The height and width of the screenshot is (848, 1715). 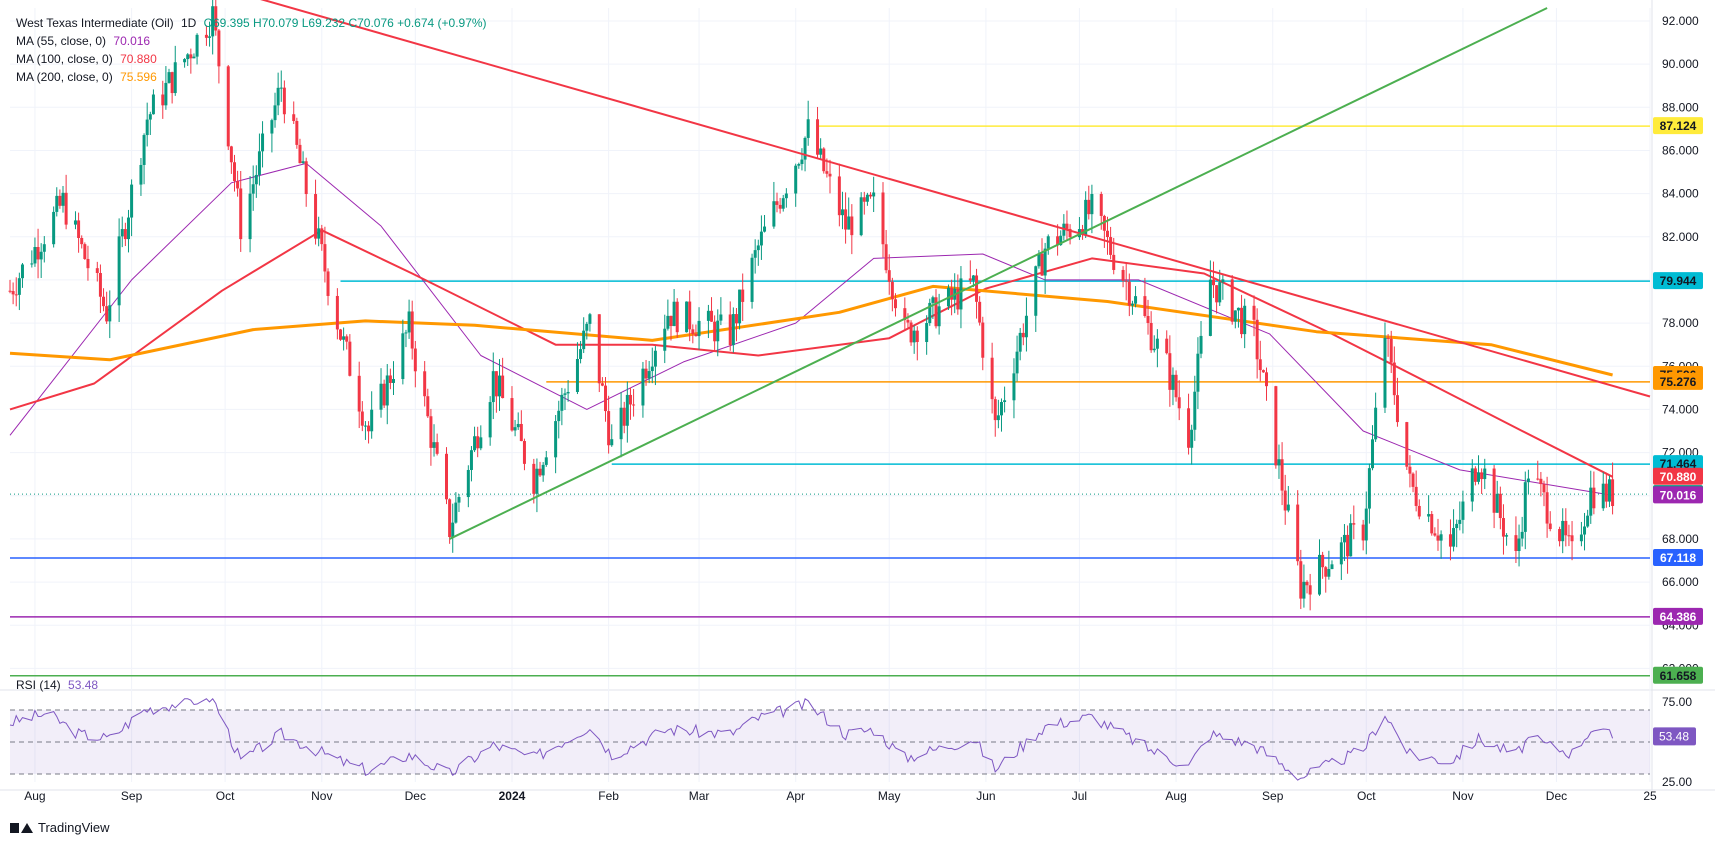 I want to click on rsi-legend: RSI (14) 53.48, so click(x=57, y=685).